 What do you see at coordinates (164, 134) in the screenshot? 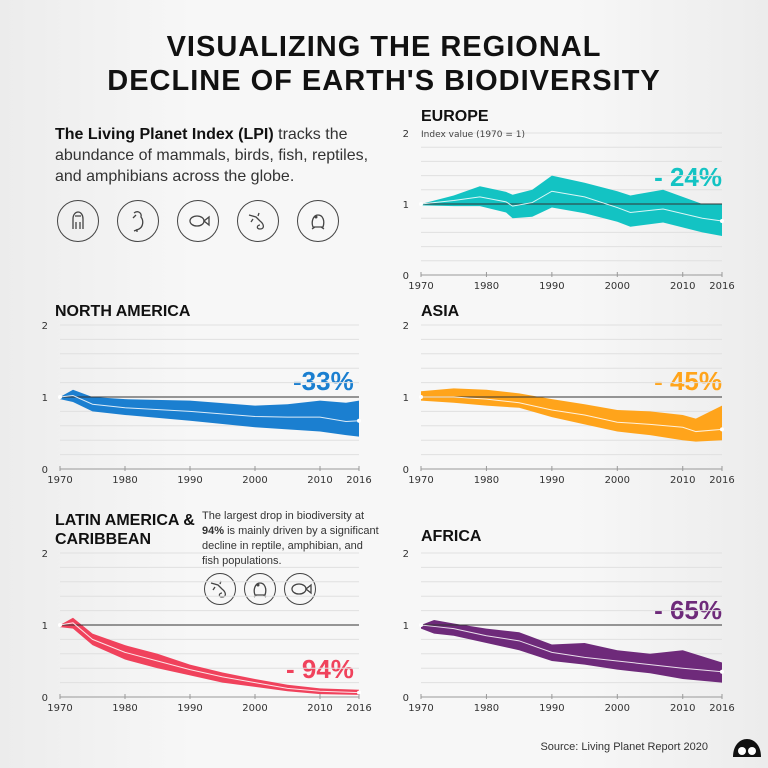
I see `intro-bold: The Living Planet Index (LPI)` at bounding box center [164, 134].